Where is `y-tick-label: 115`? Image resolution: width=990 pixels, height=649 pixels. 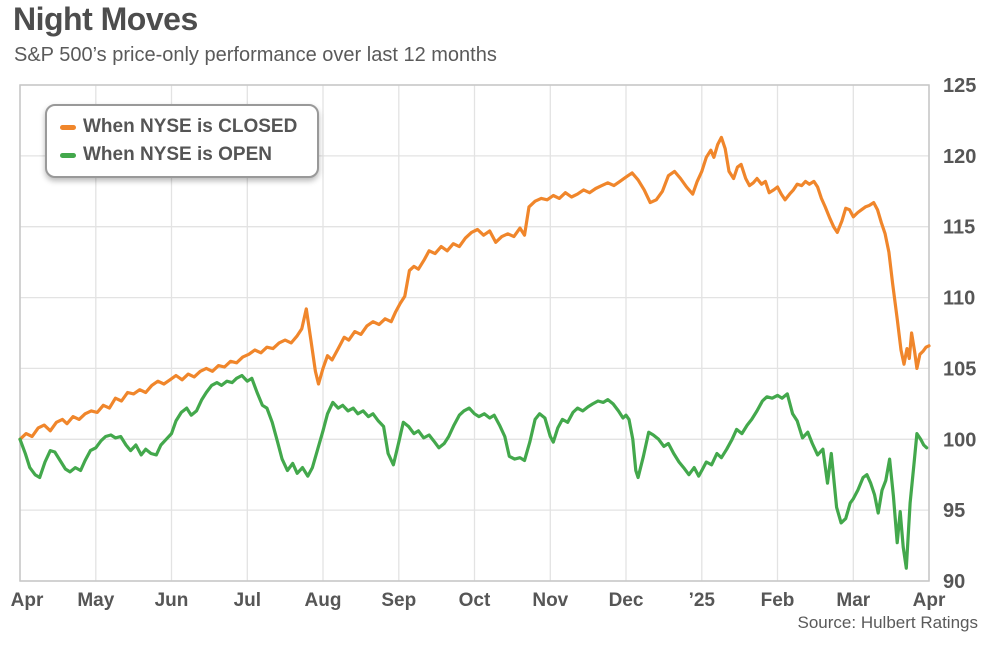
y-tick-label: 115 is located at coordinates (959, 228).